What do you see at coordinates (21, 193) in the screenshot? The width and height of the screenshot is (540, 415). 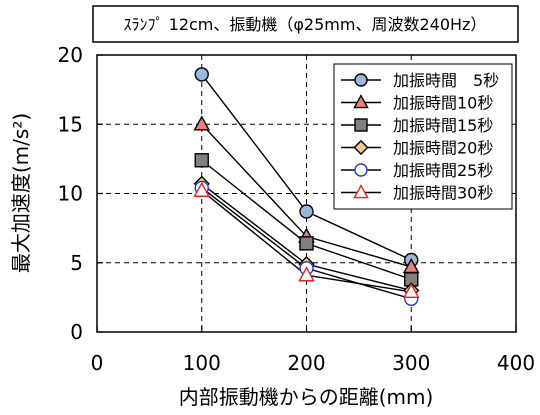 I see `y-axis-label: 最大加速度(m/s²)` at bounding box center [21, 193].